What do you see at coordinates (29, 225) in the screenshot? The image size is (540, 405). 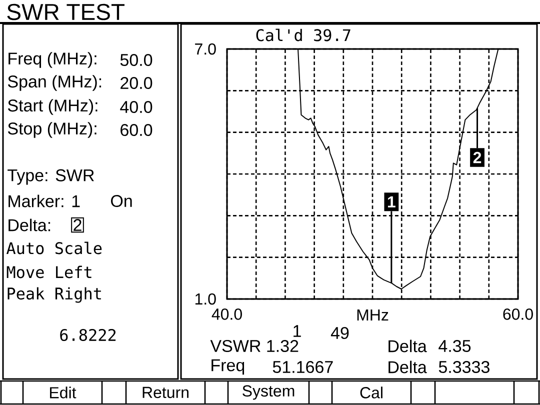 I see `text: Delta:` at bounding box center [29, 225].